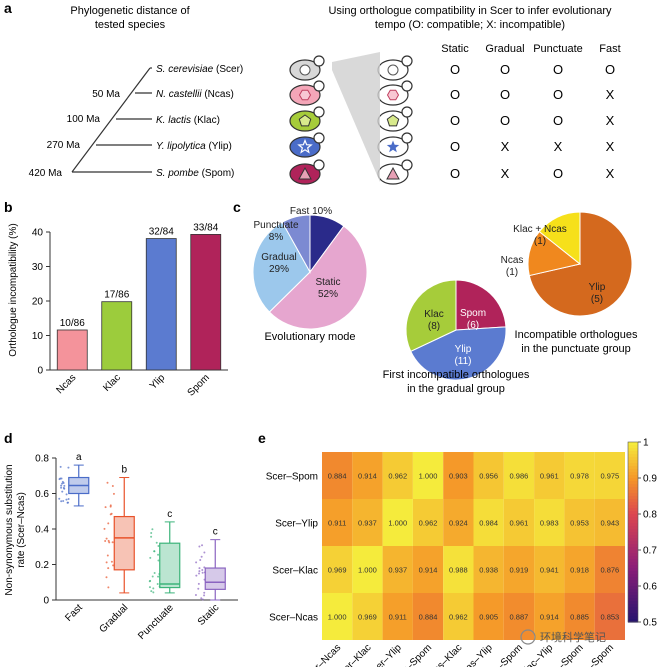  Describe the element at coordinates (519, 476) in the screenshot. I see `heatmap-cell-value: 0.986` at that location.